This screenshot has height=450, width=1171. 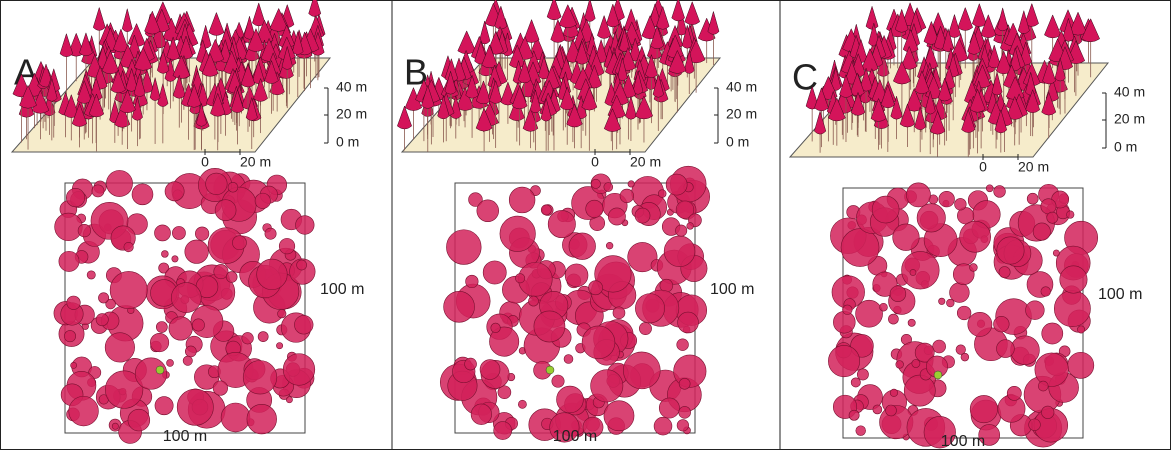 I want to click on map-width-label: 100 m, so click(x=575, y=436).